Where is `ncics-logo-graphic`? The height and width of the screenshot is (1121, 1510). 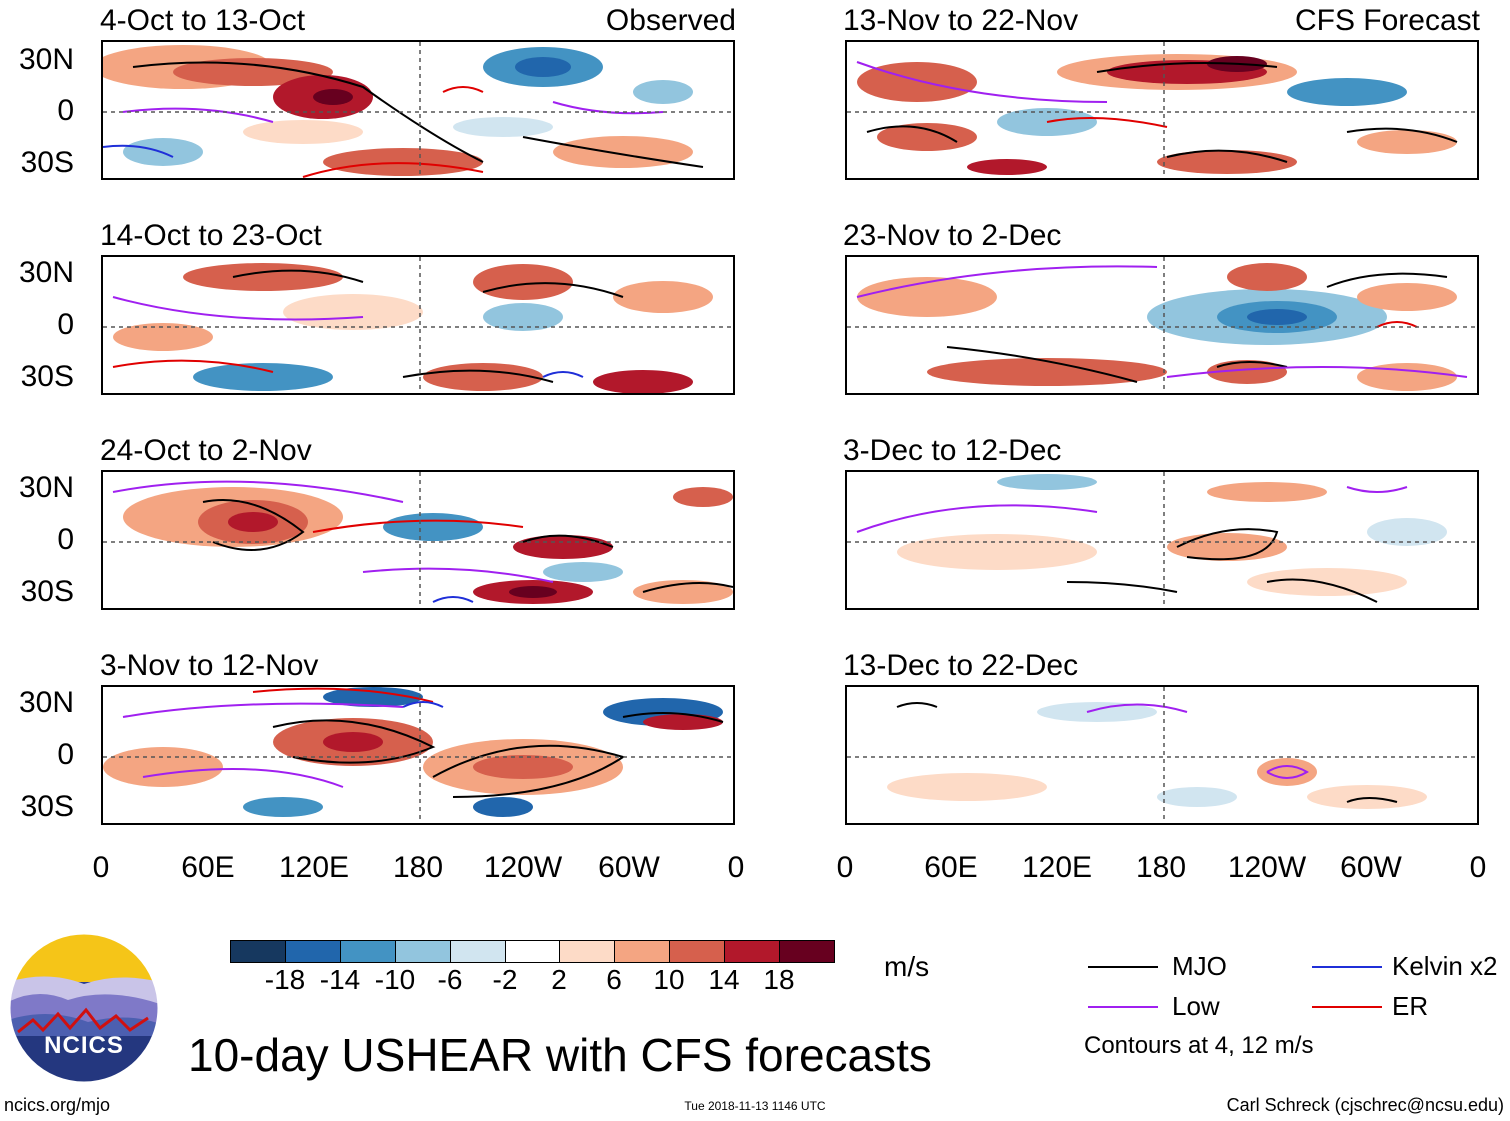
ncics-logo-graphic is located at coordinates (84, 1008).